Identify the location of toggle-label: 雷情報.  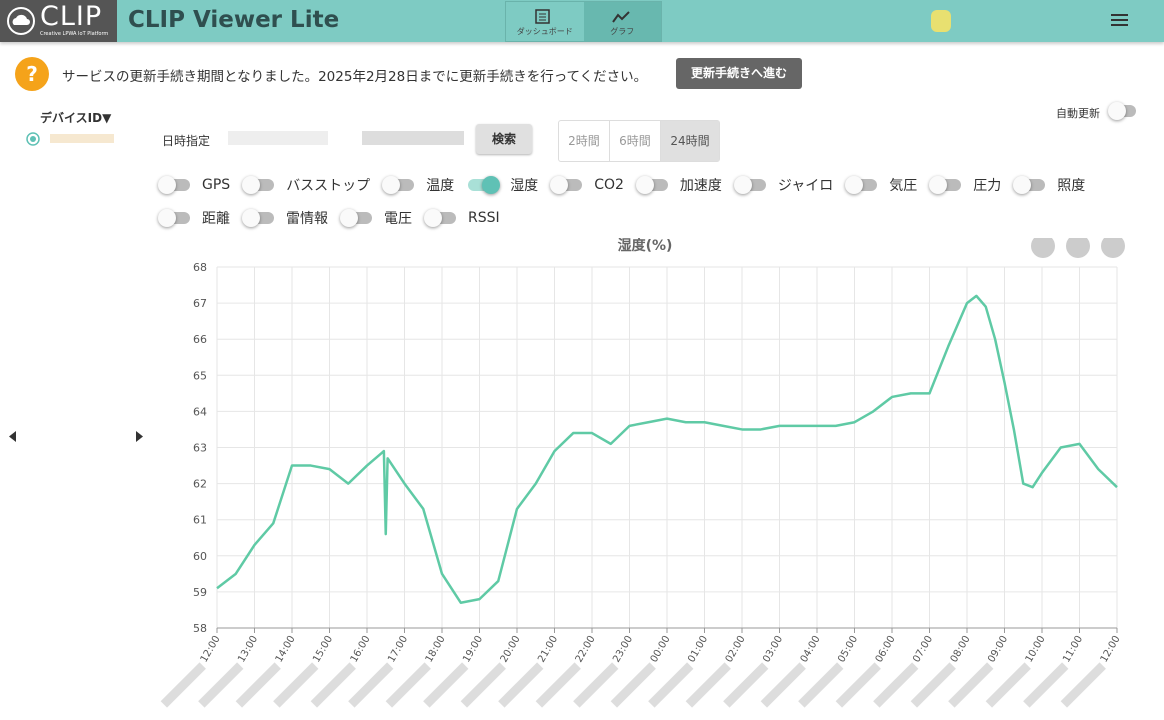
(307, 218).